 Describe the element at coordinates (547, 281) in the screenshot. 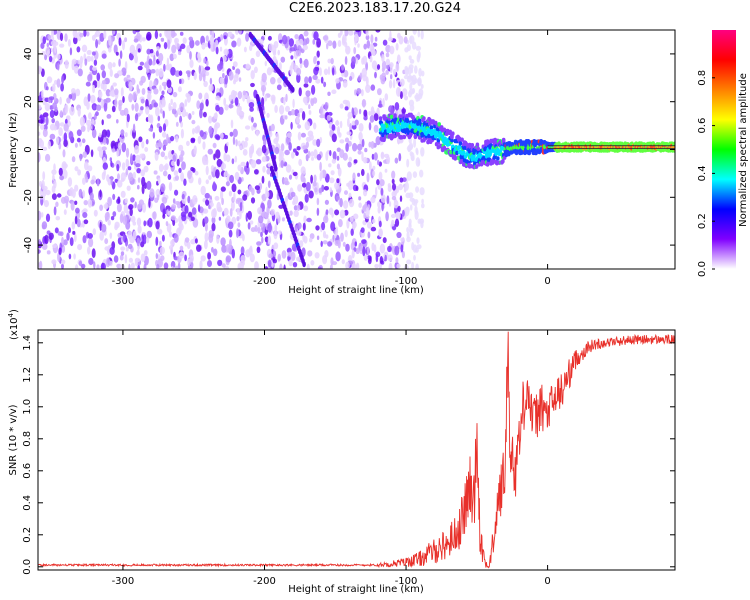

I see `x-tick-label: 0` at that location.